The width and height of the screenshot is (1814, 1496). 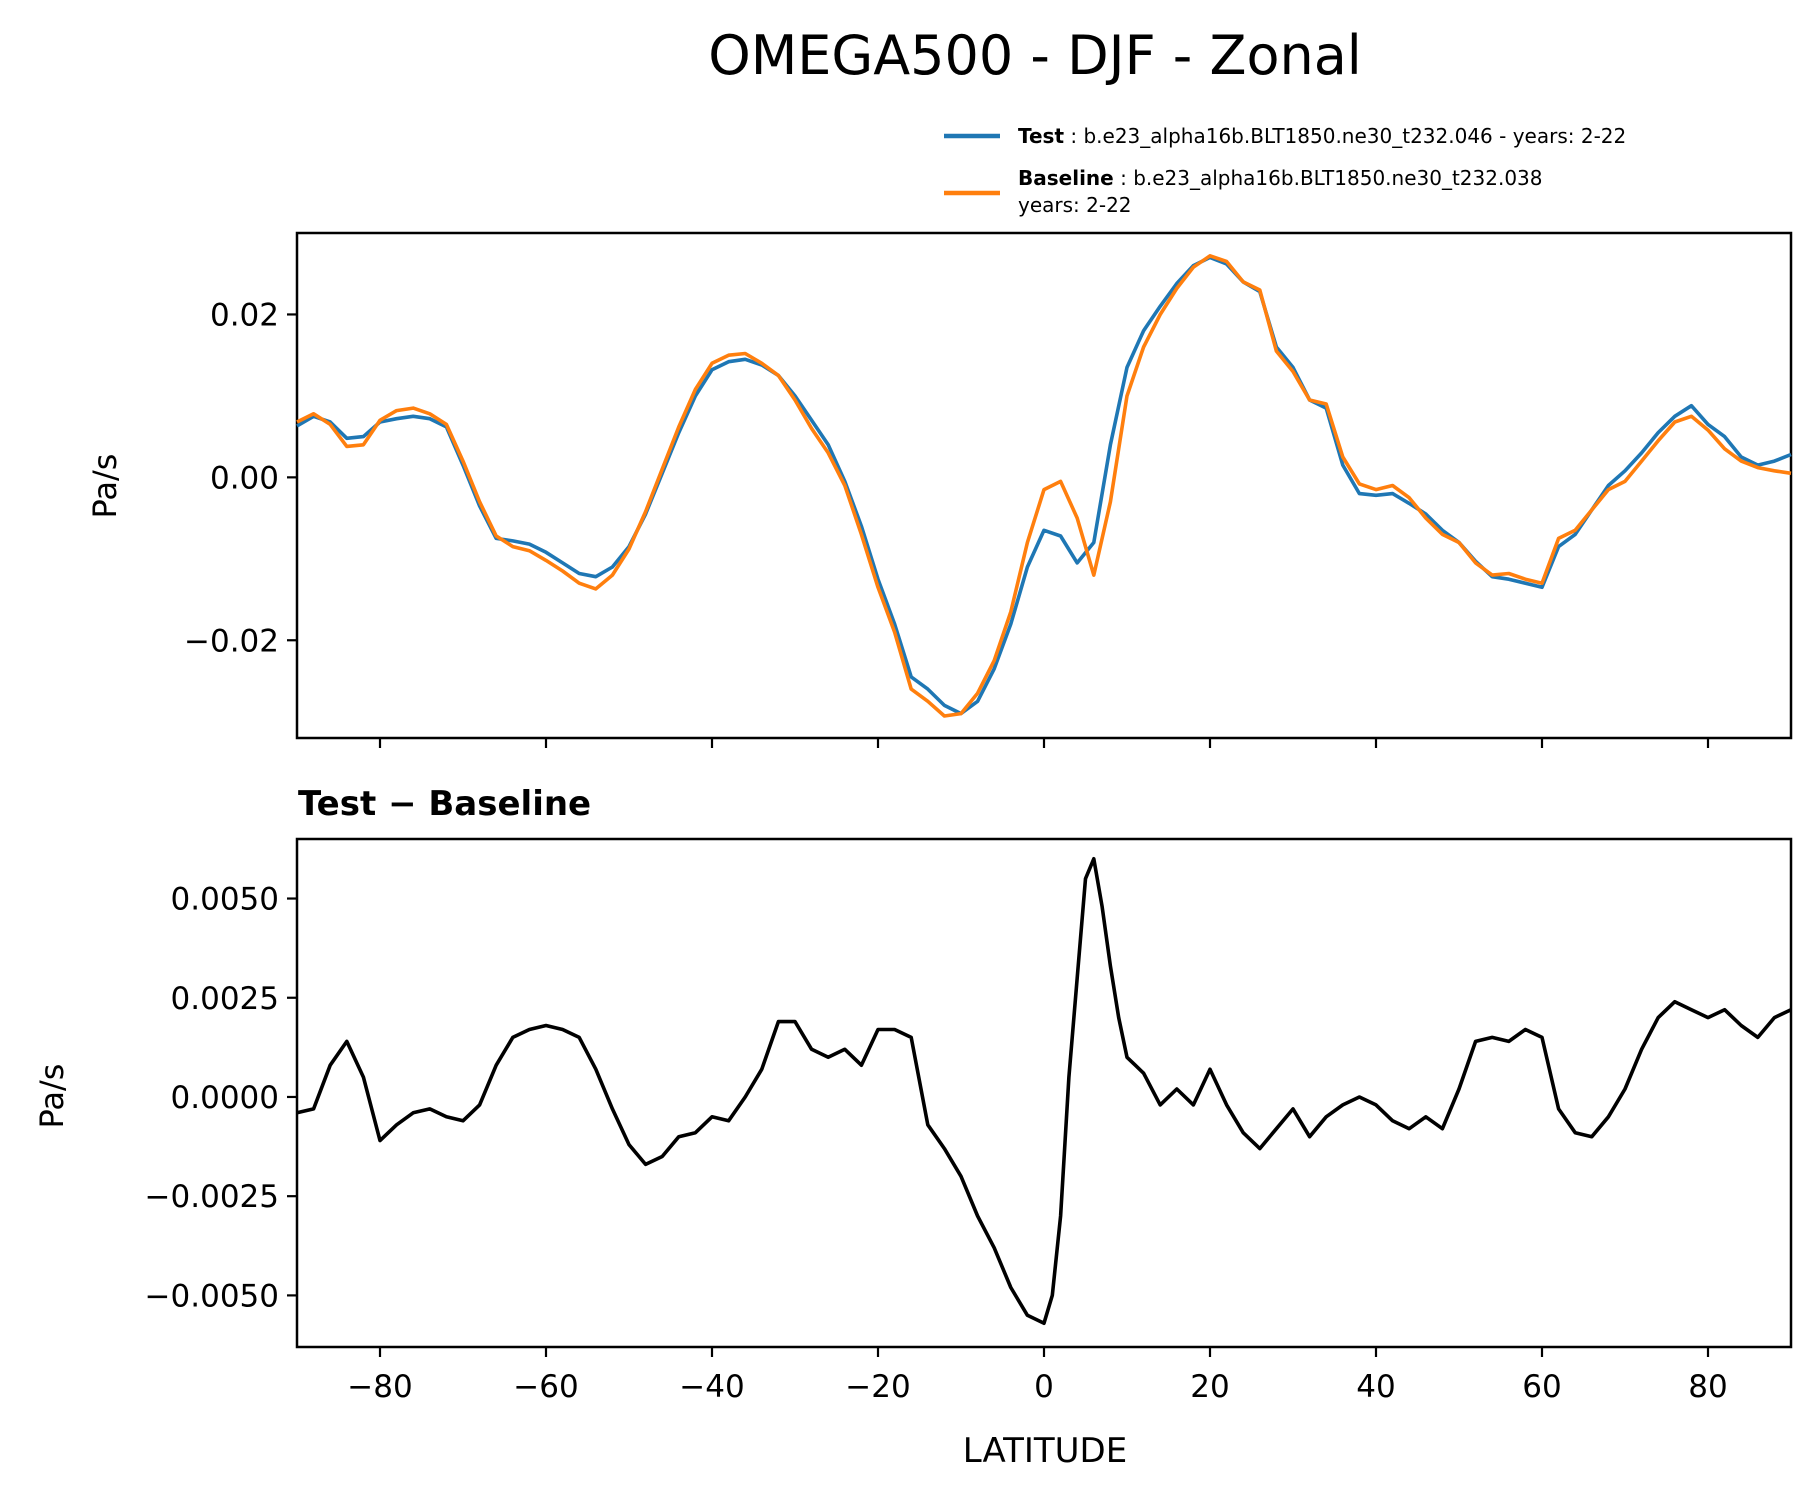 What do you see at coordinates (545, 1387) in the screenshot?
I see `bottom-x-tick-label: −60` at bounding box center [545, 1387].